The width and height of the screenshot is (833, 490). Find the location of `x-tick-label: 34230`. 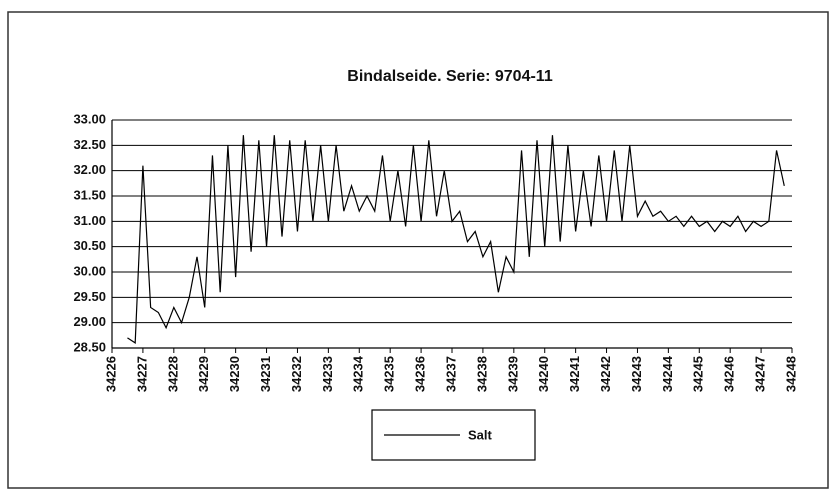

x-tick-label: 34230 is located at coordinates (234, 374).